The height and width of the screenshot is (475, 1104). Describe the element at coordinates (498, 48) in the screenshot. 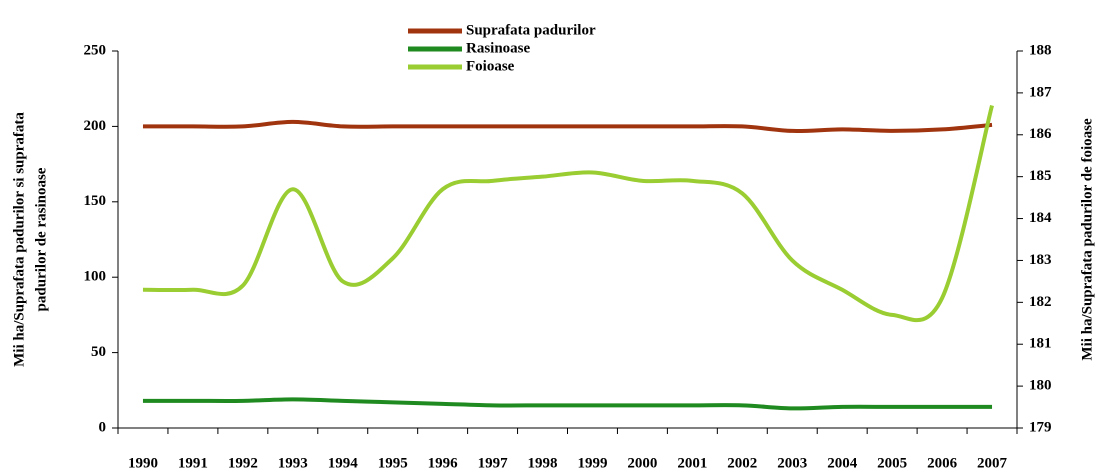

I see `legend-label: Rasinoase` at that location.